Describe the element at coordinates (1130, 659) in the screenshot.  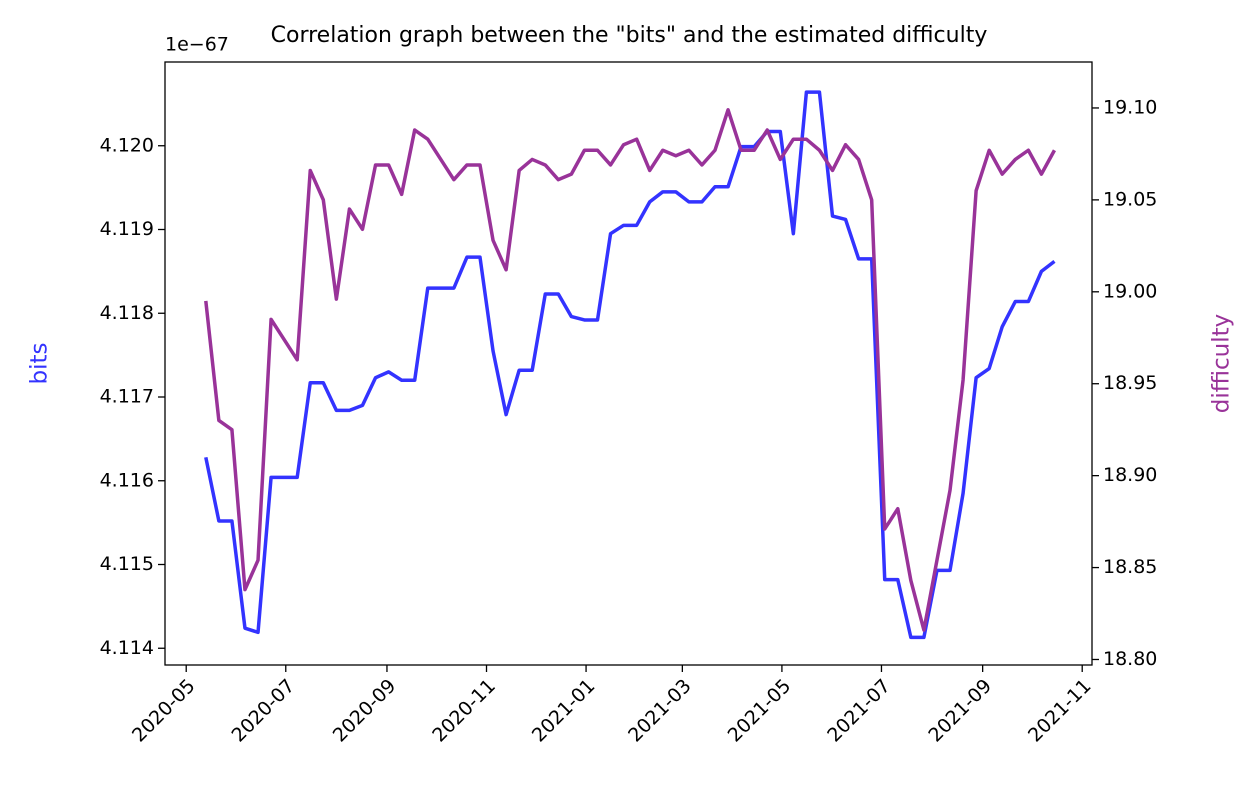
I see `y2-tick-label: 18.80` at that location.